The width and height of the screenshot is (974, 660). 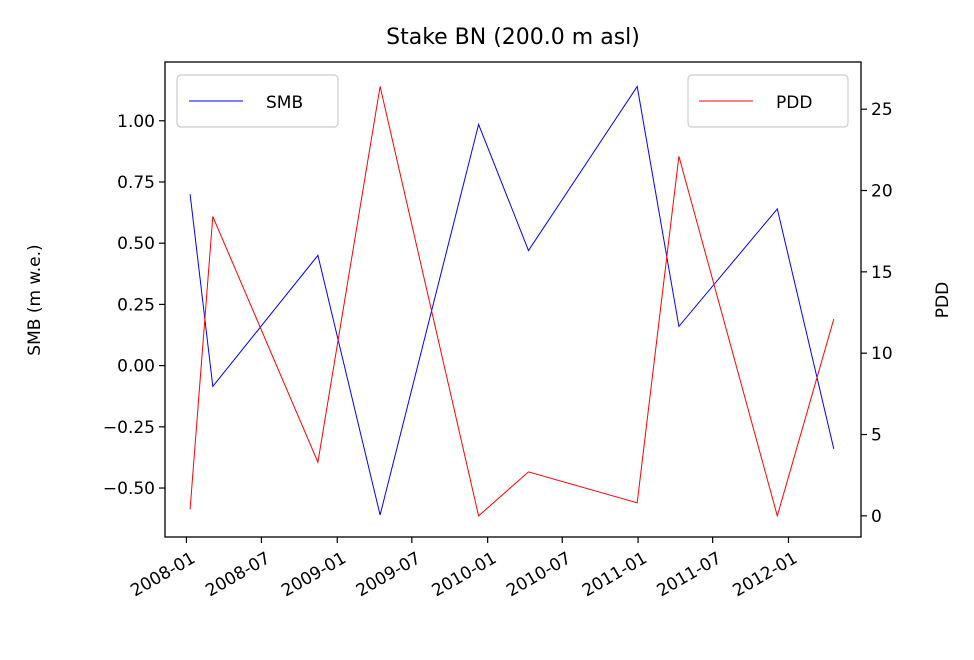 I want to click on y2-tick-label: 5, so click(x=876, y=436).